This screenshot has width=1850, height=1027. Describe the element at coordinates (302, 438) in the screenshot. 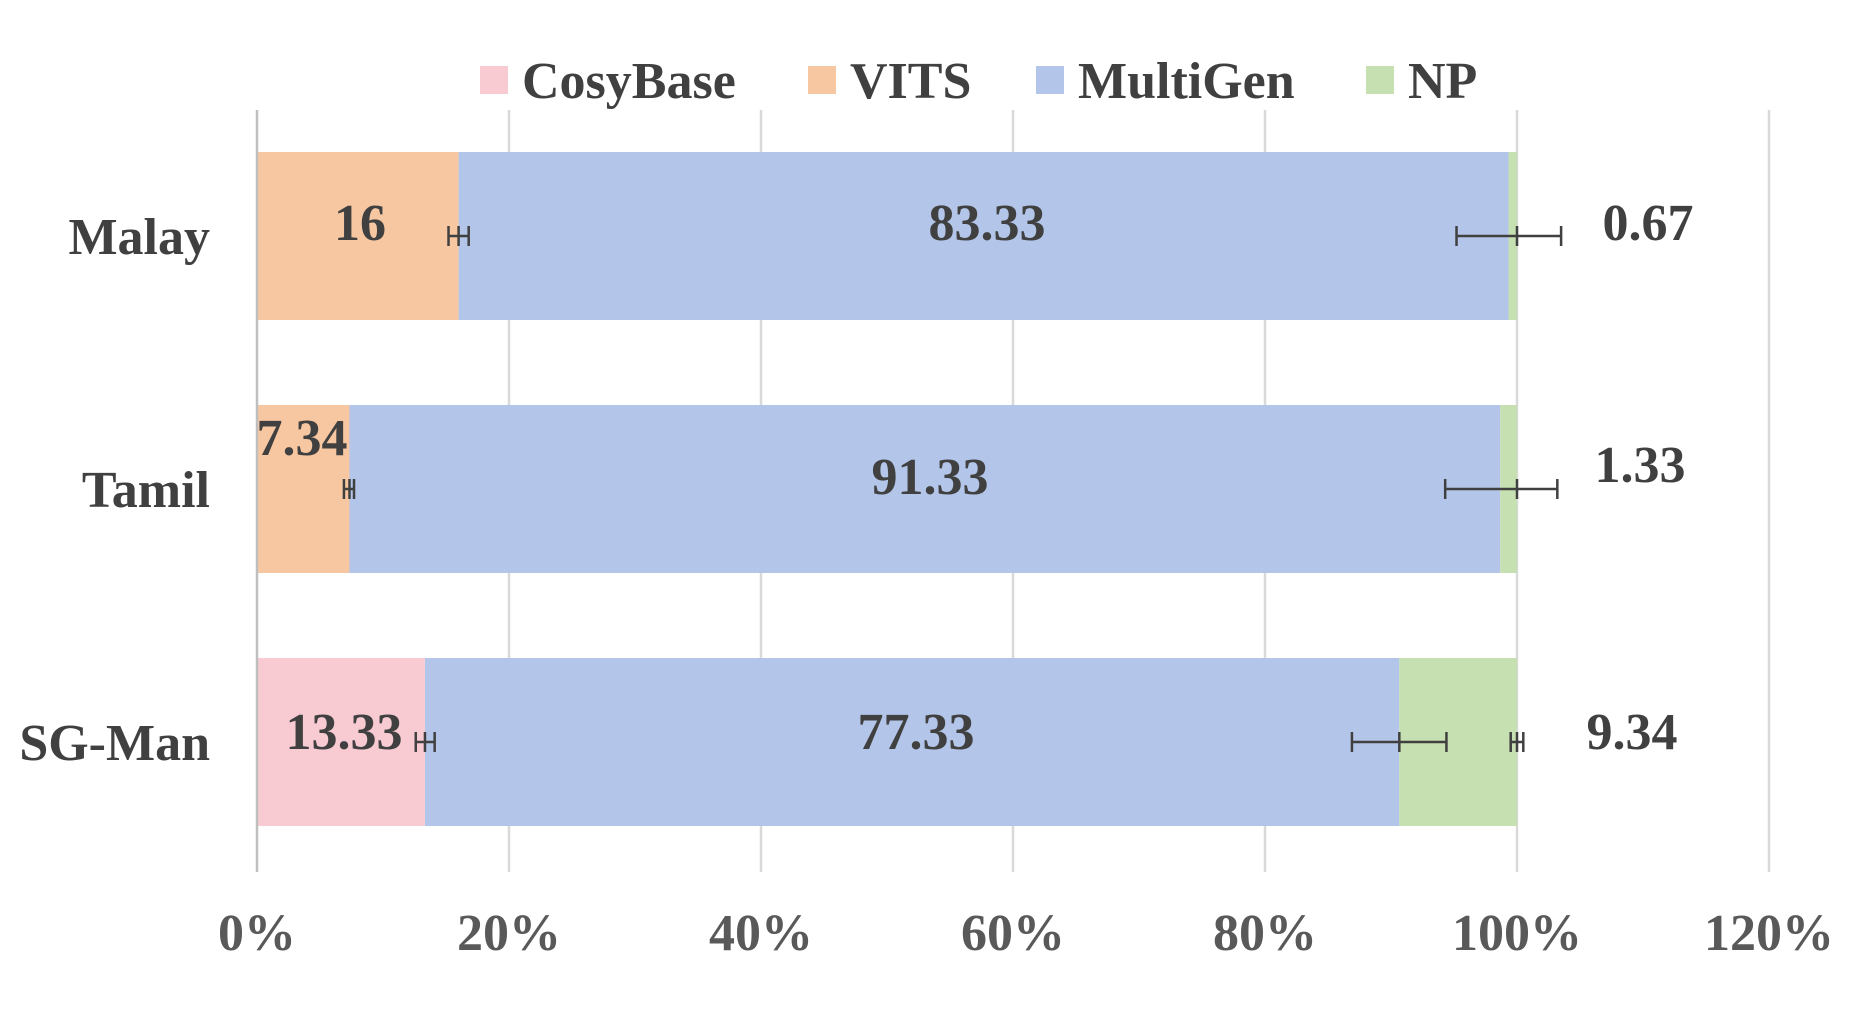

I see `data-label-tamil-vits: 7.34` at that location.